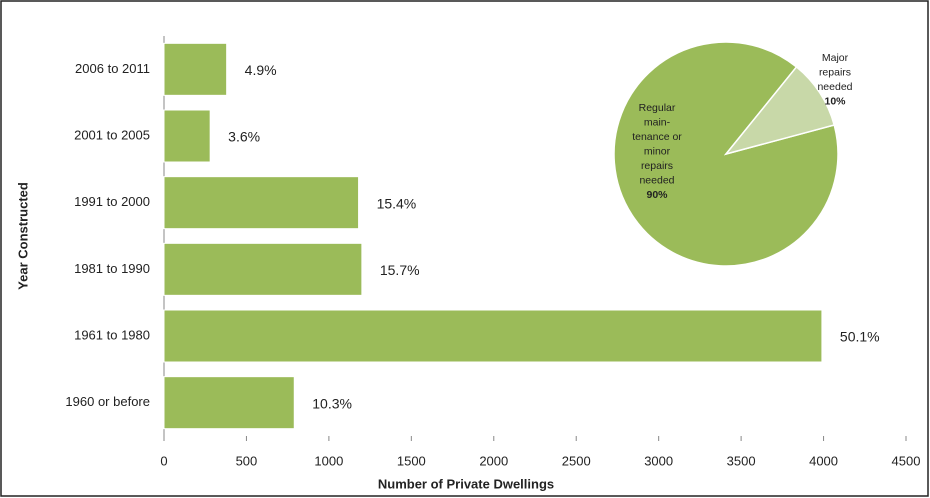  Describe the element at coordinates (244, 137) in the screenshot. I see `bar-label: 3.6%` at that location.